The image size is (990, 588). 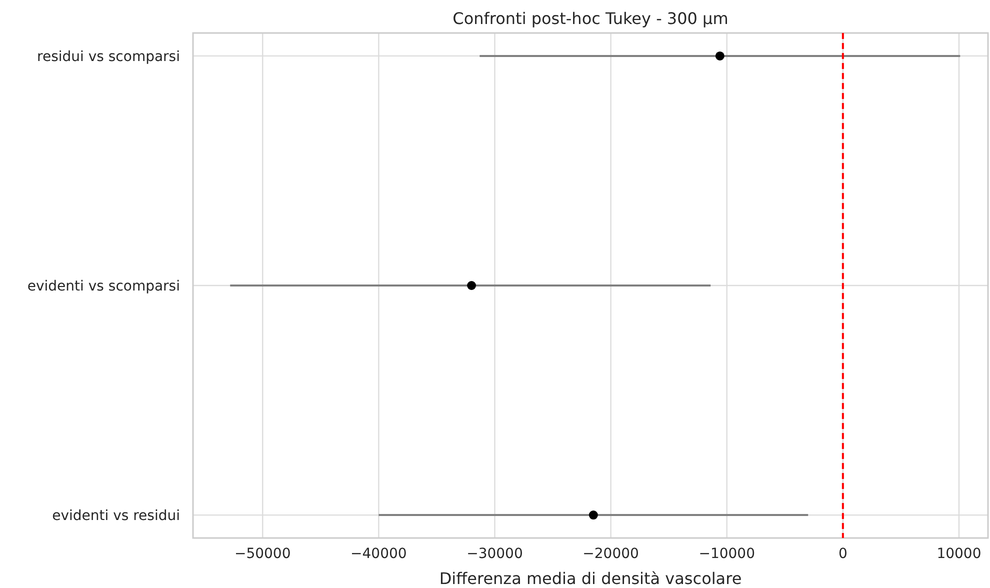 I want to click on x-tick-label: 10000, so click(x=959, y=554).